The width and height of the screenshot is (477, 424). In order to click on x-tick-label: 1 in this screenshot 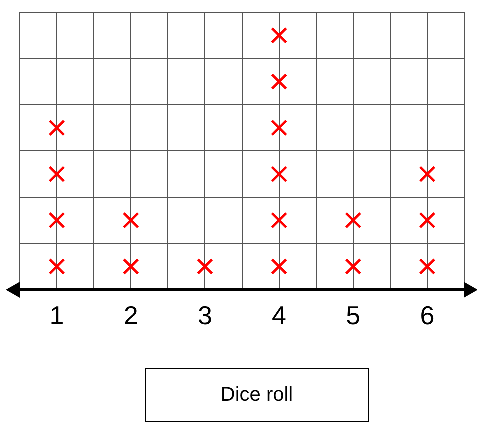, I will do `click(57, 315)`.